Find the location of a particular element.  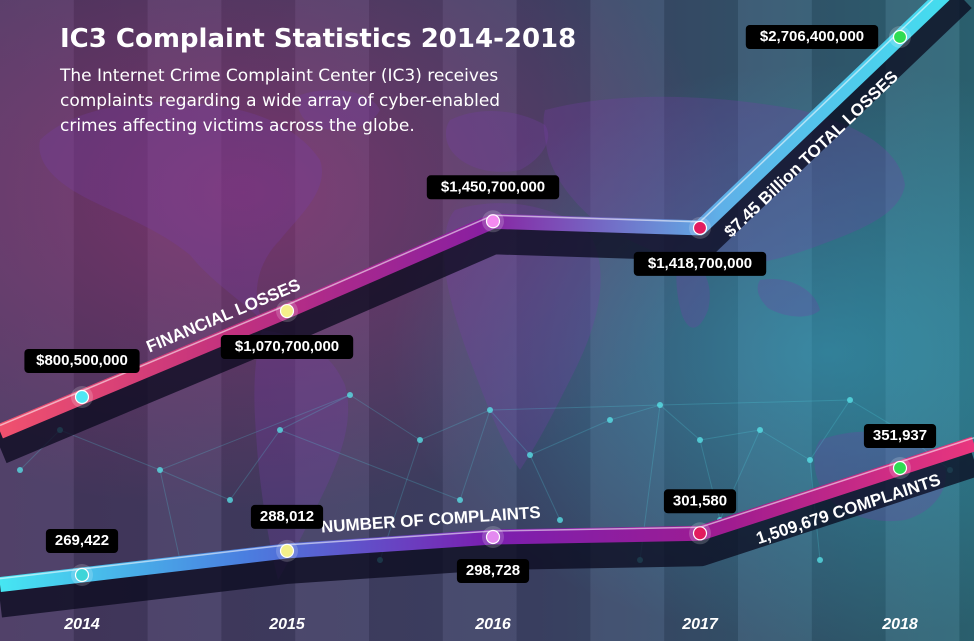

x-tick-label: 2016 is located at coordinates (492, 624).